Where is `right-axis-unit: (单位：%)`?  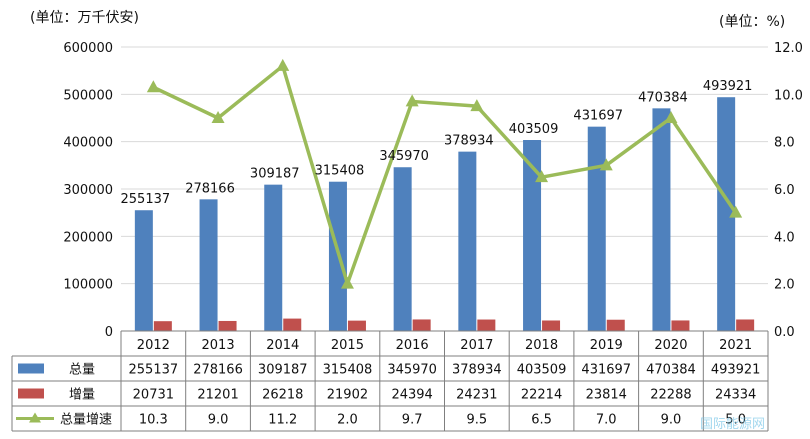 right-axis-unit: (单位：%) is located at coordinates (752, 22).